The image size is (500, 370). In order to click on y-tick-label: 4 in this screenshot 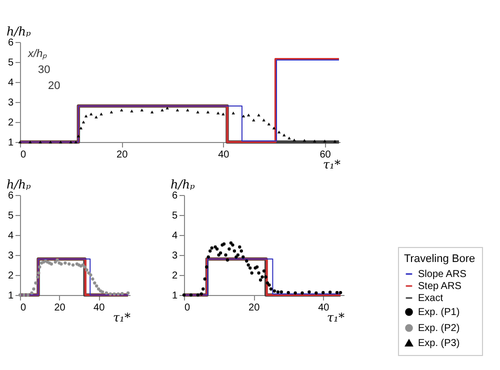, I will do `click(175, 236)`.